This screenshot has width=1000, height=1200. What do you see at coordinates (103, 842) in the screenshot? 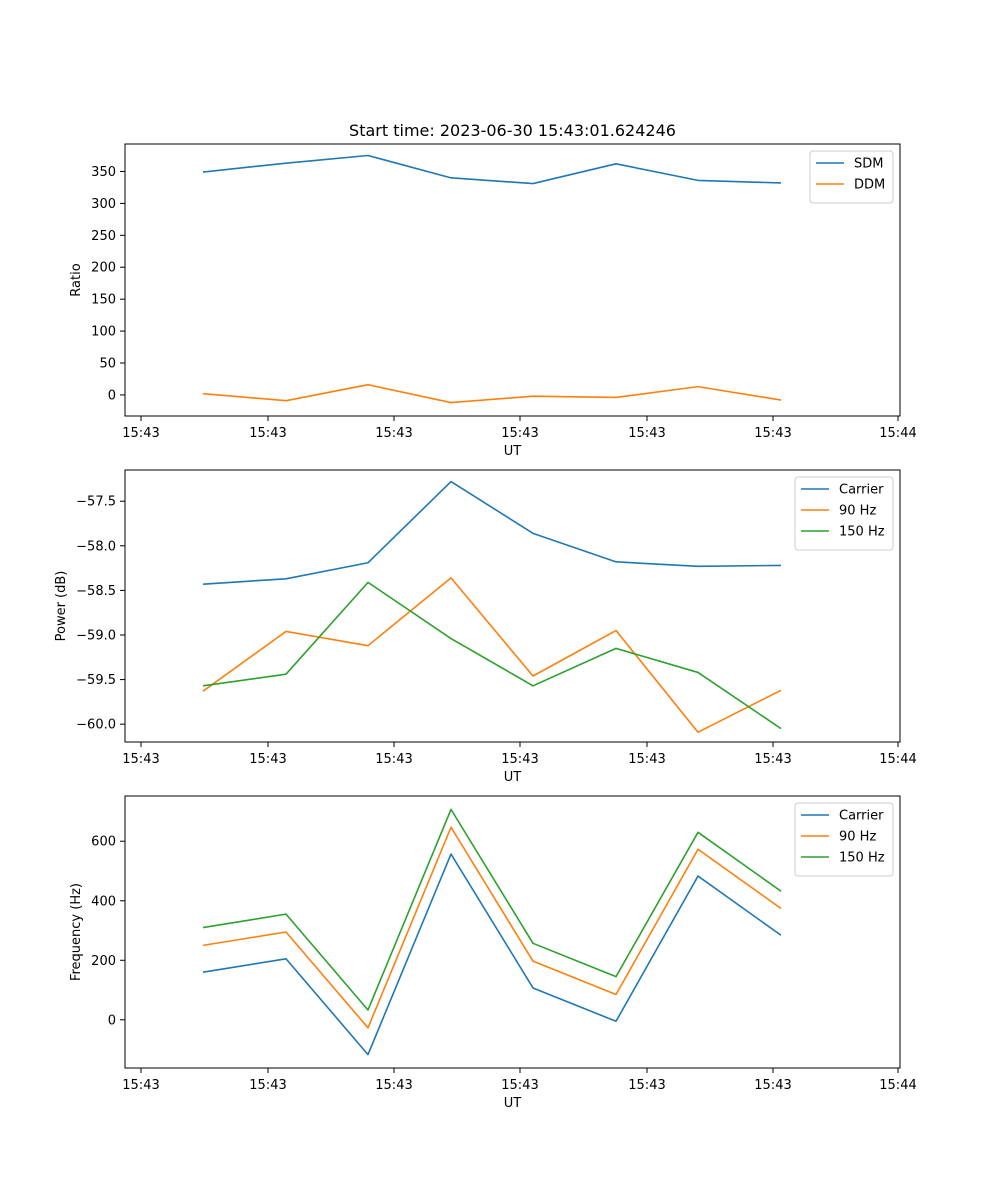
I see `y-tick-label: 600` at bounding box center [103, 842].